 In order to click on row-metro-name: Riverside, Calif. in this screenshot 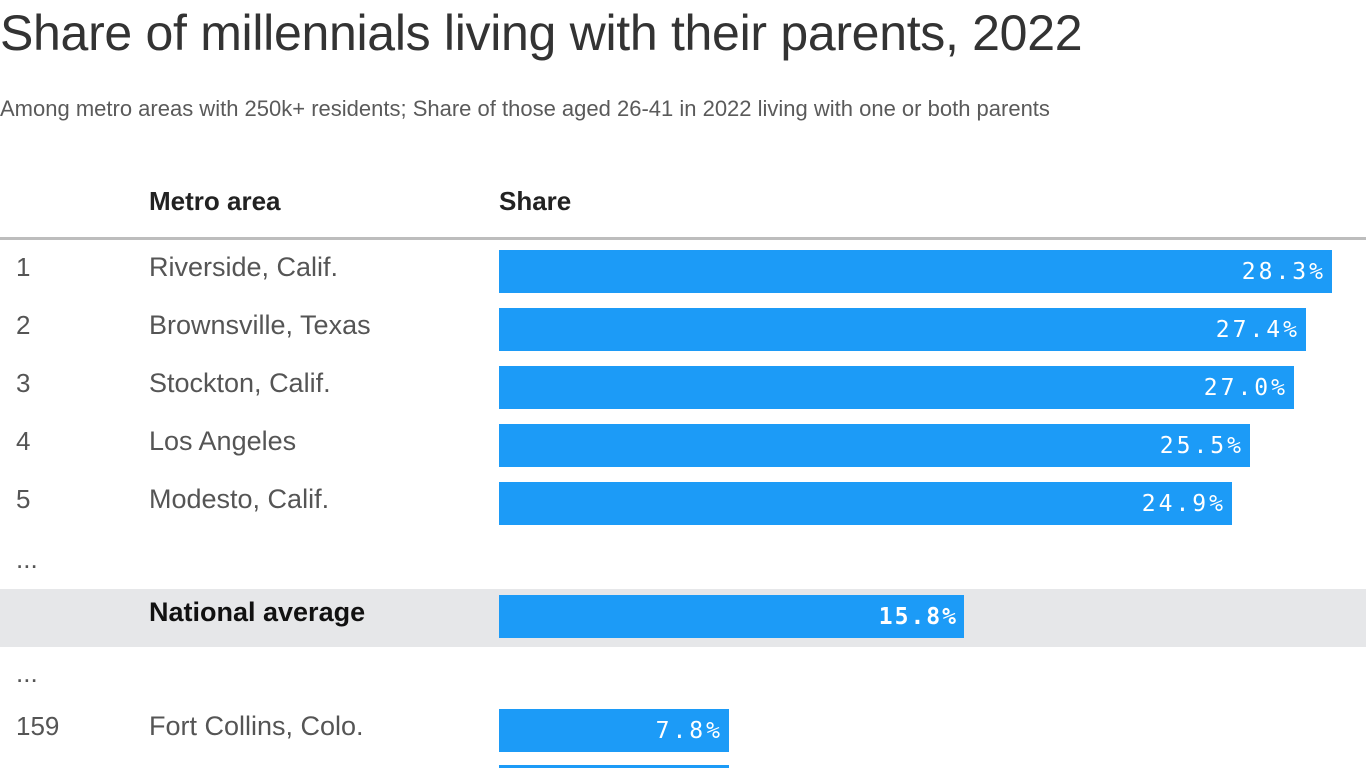, I will do `click(244, 267)`.